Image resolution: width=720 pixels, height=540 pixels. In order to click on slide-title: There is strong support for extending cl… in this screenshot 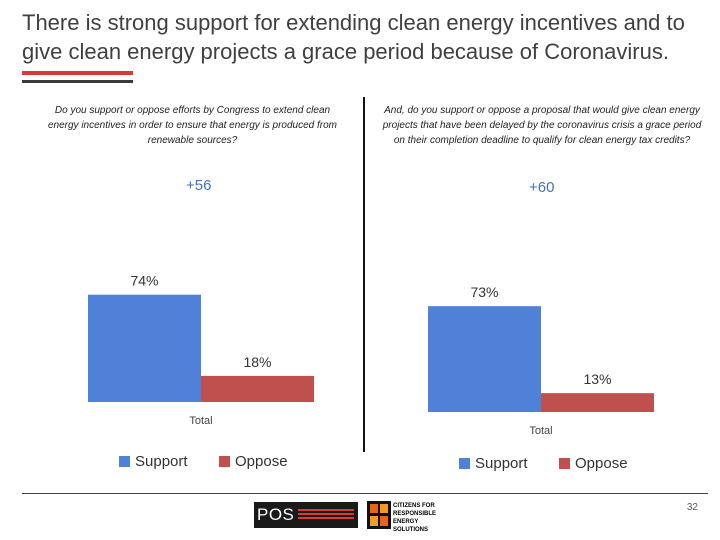, I will do `click(353, 37)`.